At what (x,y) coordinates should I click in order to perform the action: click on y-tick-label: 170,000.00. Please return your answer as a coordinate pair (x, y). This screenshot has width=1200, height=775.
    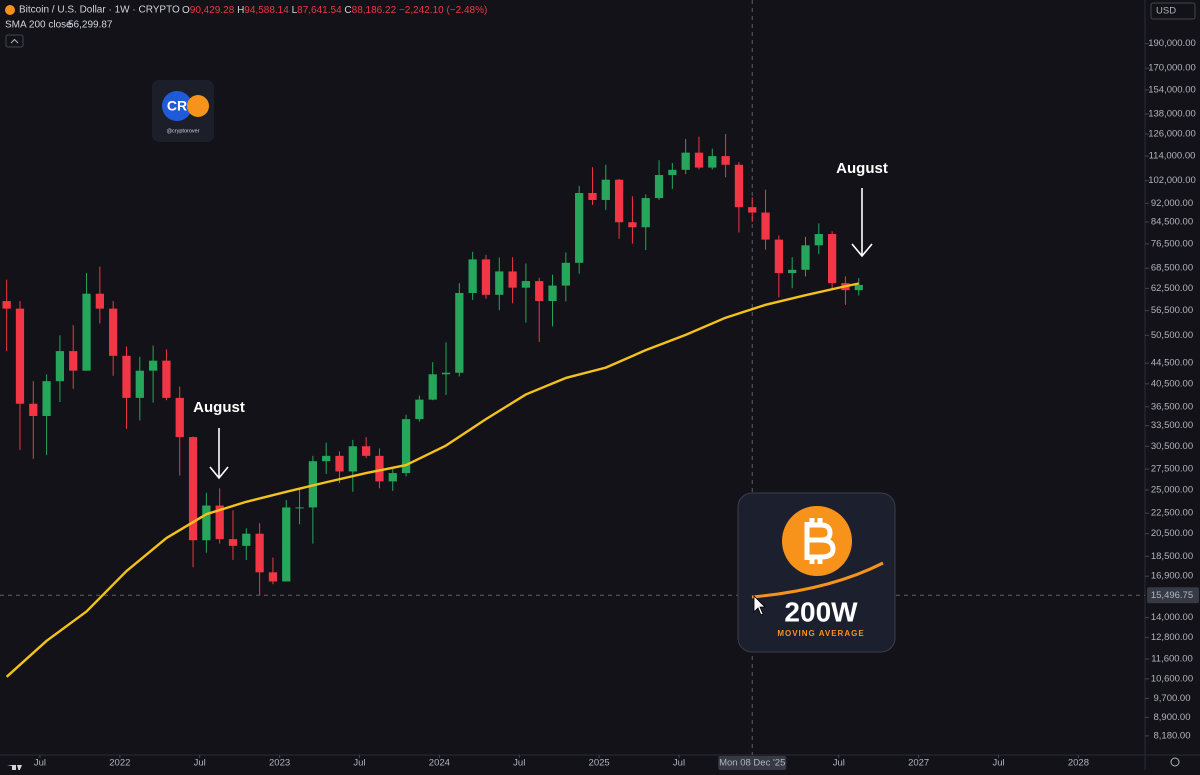
    Looking at the image, I should click on (1172, 68).